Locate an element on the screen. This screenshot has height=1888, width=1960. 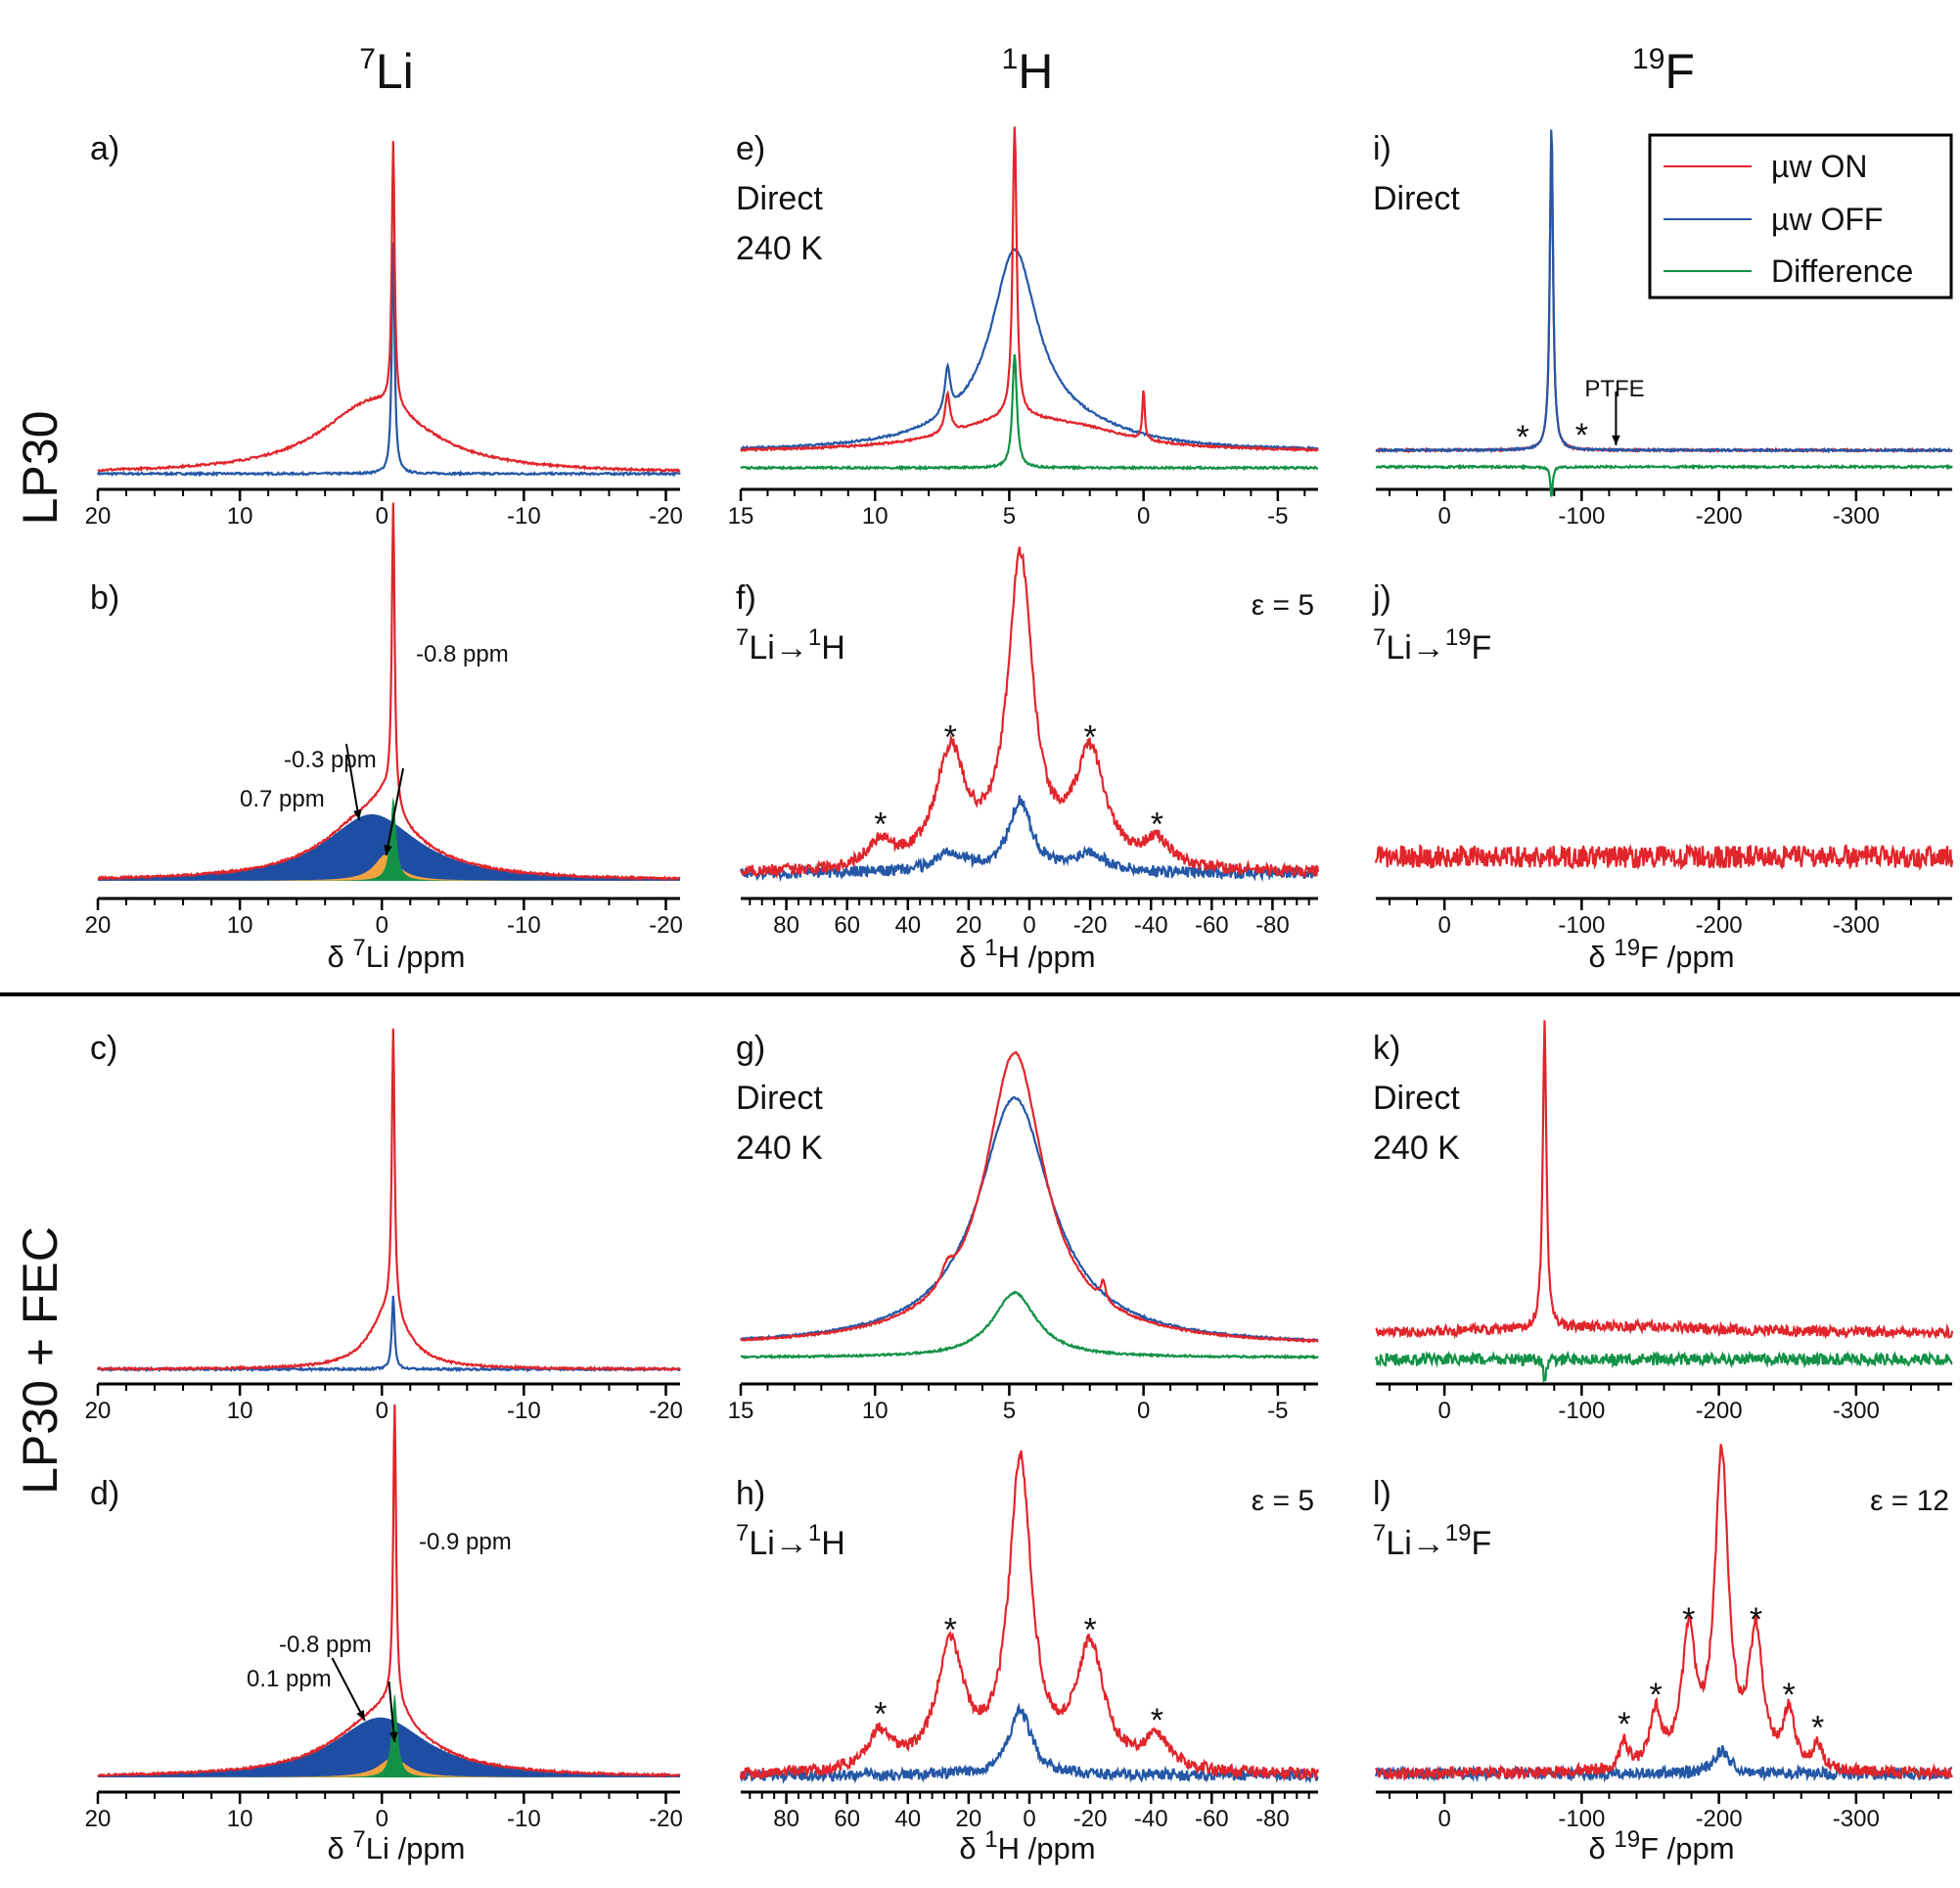
panel-h-axis: 80 60 40 20 0 -20 -40 -60 -80 is located at coordinates (1029, 1811).